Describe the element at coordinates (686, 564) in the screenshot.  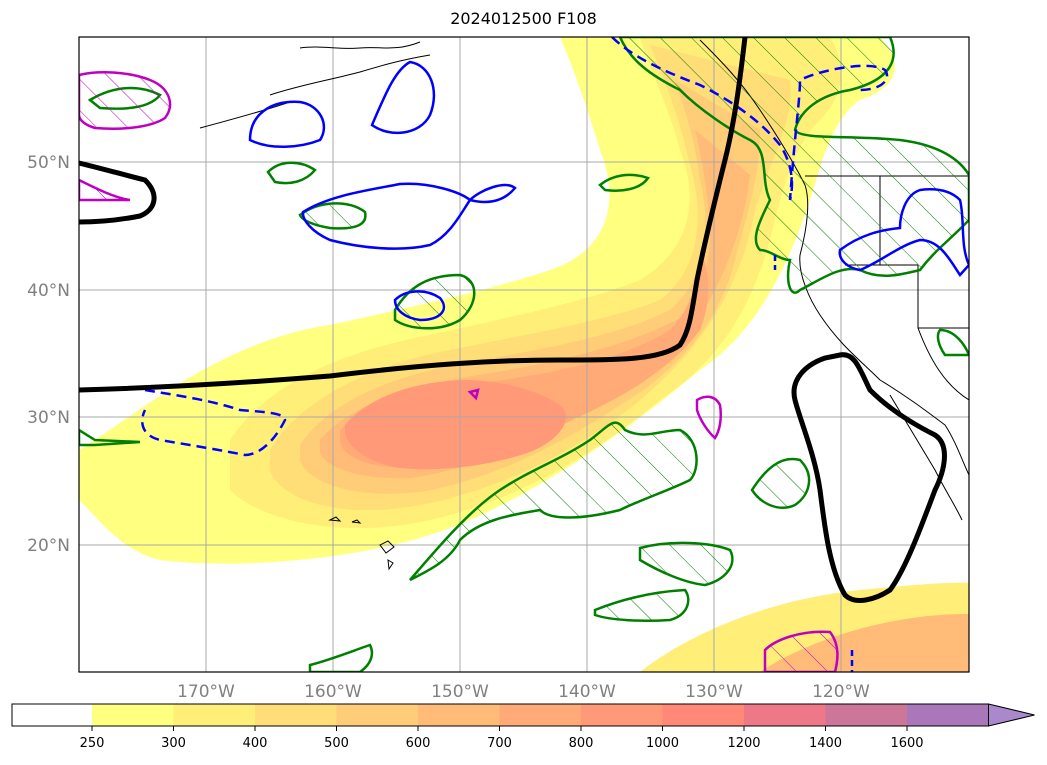
I see `green-region-southeast` at that location.